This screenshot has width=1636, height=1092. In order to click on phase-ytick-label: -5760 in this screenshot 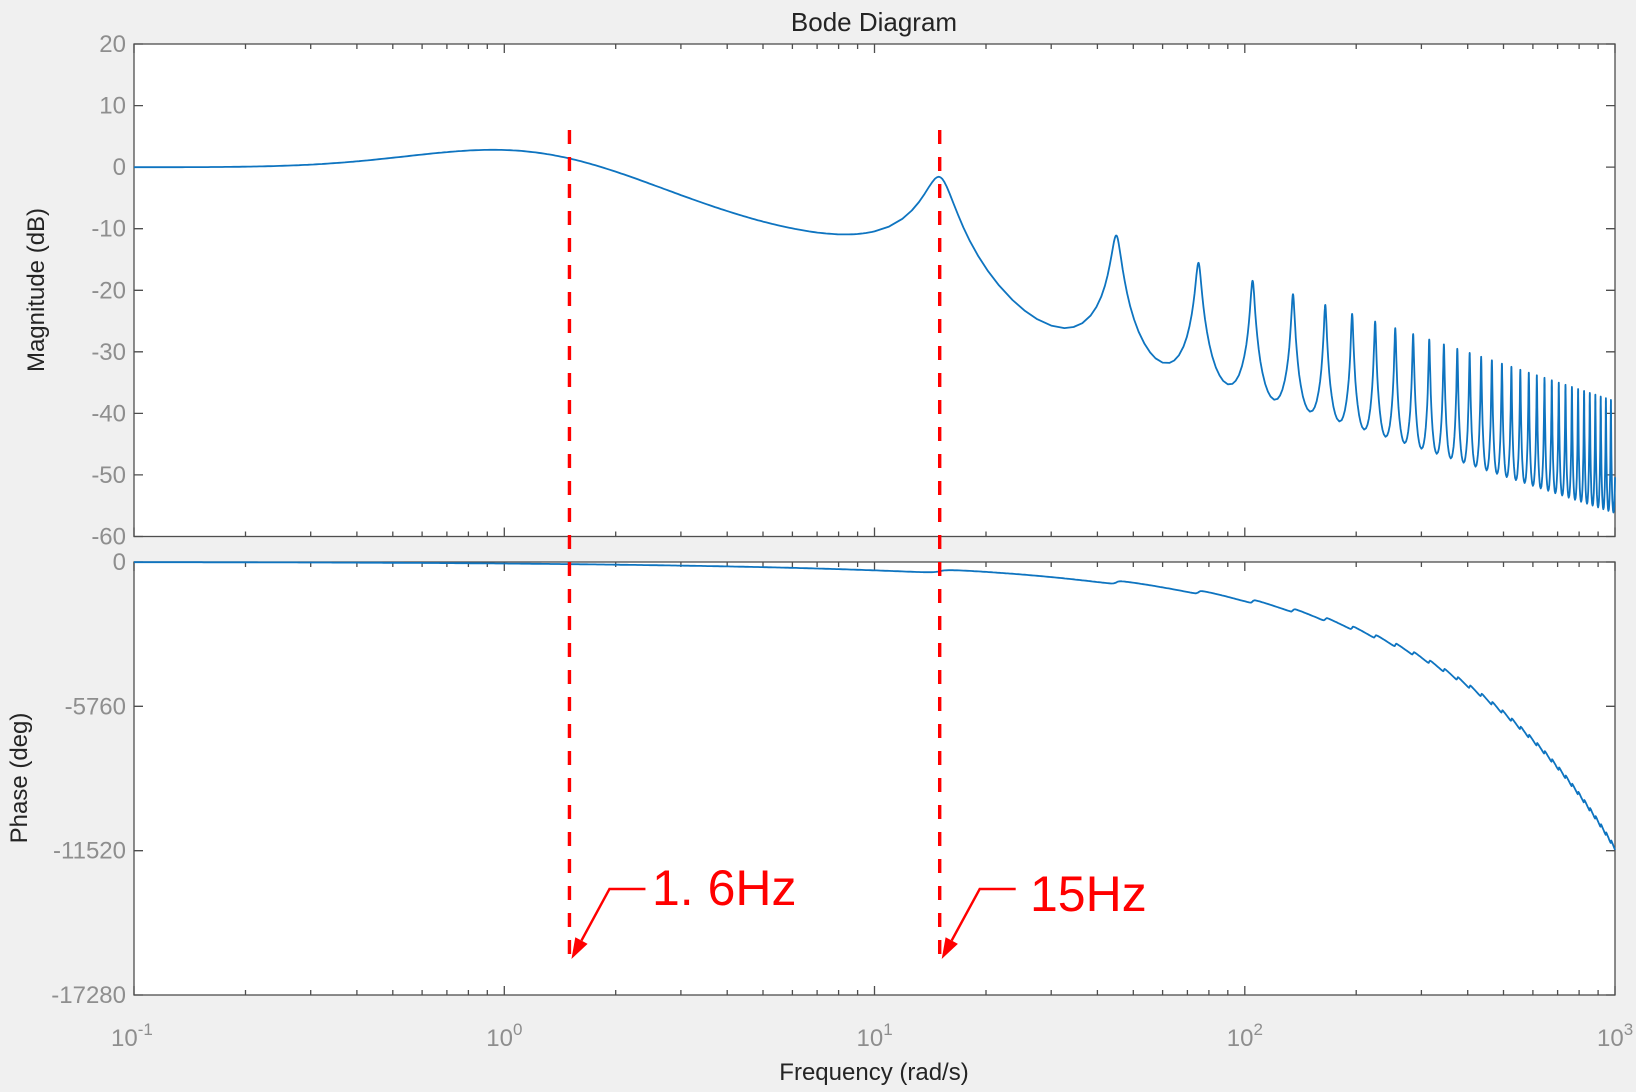, I will do `click(95, 706)`.